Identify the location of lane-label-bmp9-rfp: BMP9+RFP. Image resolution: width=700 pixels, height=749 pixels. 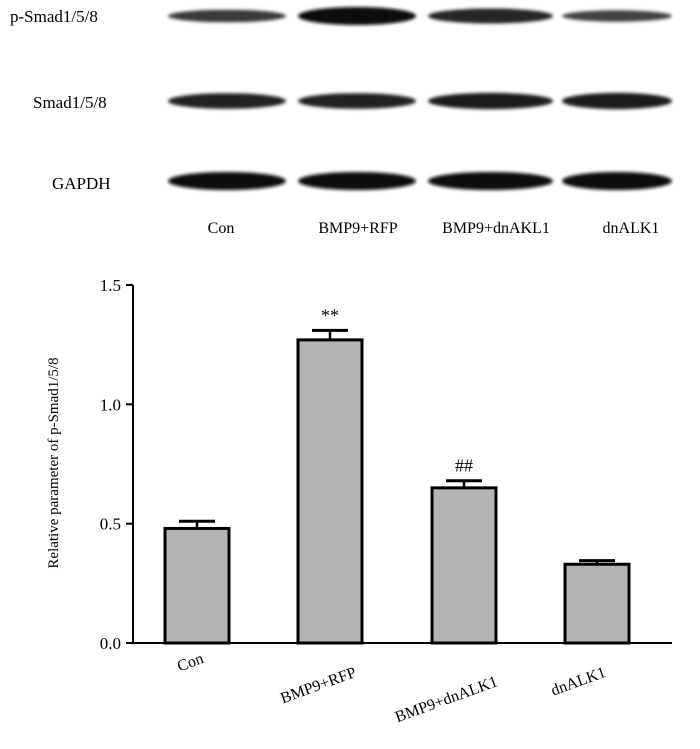
(357, 228).